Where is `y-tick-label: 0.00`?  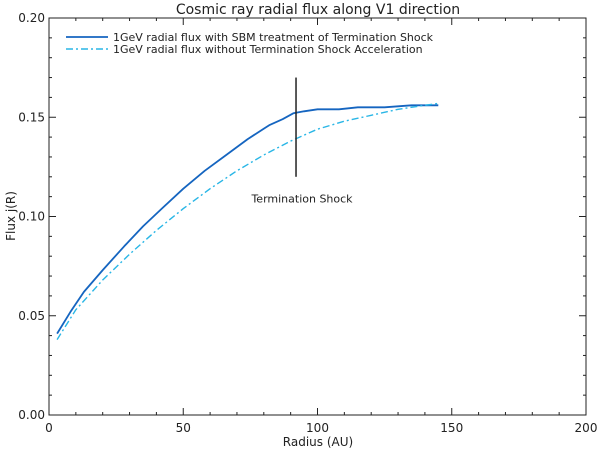 y-tick-label: 0.00 is located at coordinates (31, 415).